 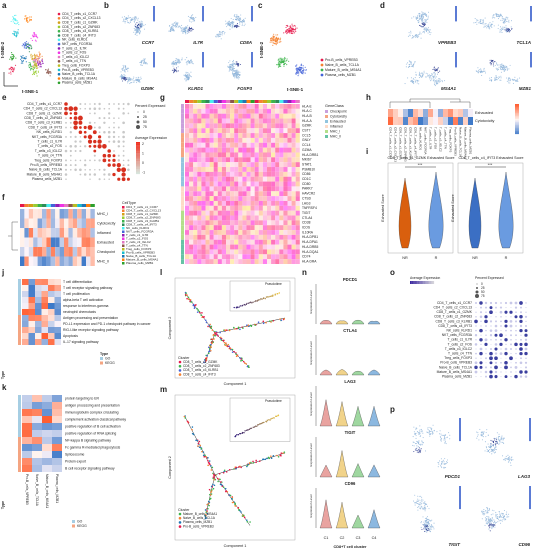 What do you see at coordinates (471, 141) in the screenshot?
I see `col-label: Plasma_cells_MZB1` at bounding box center [471, 141].